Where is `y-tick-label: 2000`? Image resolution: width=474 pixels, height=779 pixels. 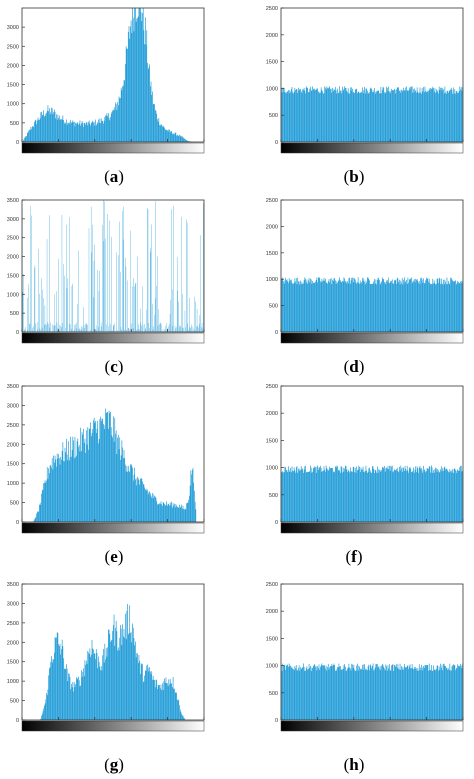 y-tick-label: 2000 is located at coordinates (272, 612).